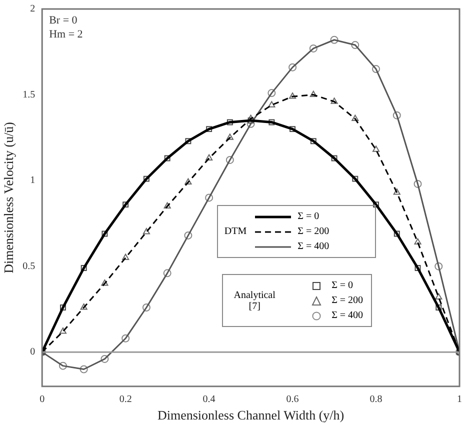 The width and height of the screenshot is (465, 424). What do you see at coordinates (235, 232) in the screenshot?
I see `annotation: DTM` at bounding box center [235, 232].